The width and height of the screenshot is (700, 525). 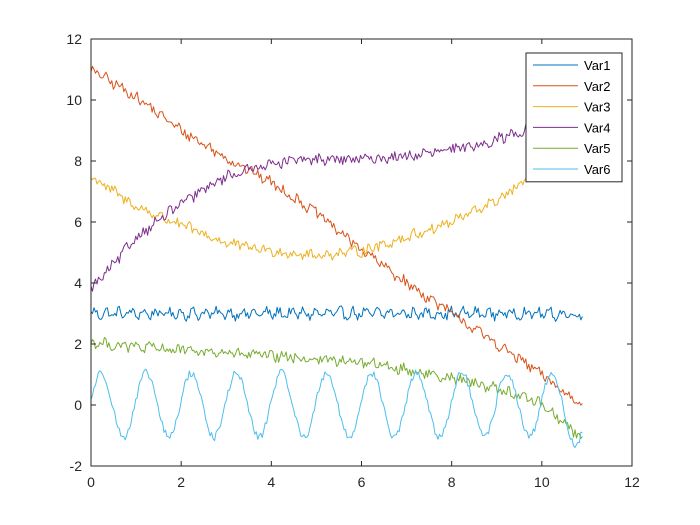 What do you see at coordinates (572, 86) in the screenshot?
I see `legend-item-var2: Var2` at bounding box center [572, 86].